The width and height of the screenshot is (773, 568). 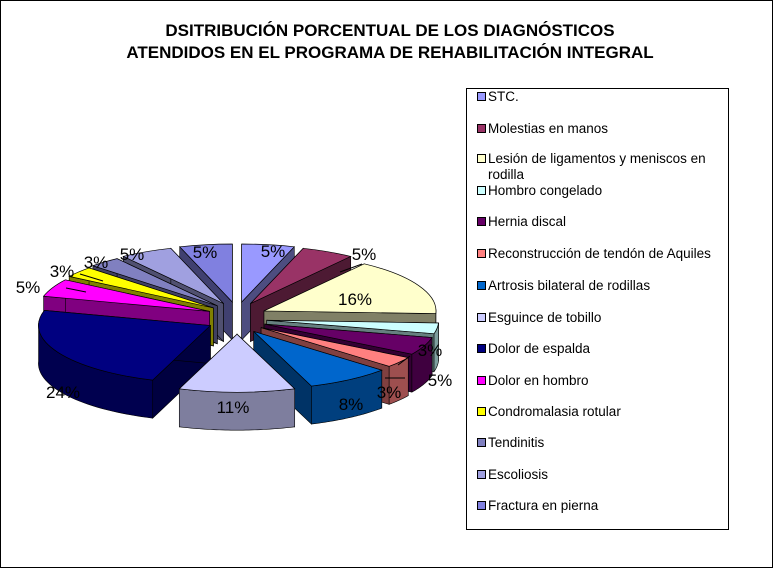 What do you see at coordinates (545, 190) in the screenshot?
I see `legend-label: Hombro congelado` at bounding box center [545, 190].